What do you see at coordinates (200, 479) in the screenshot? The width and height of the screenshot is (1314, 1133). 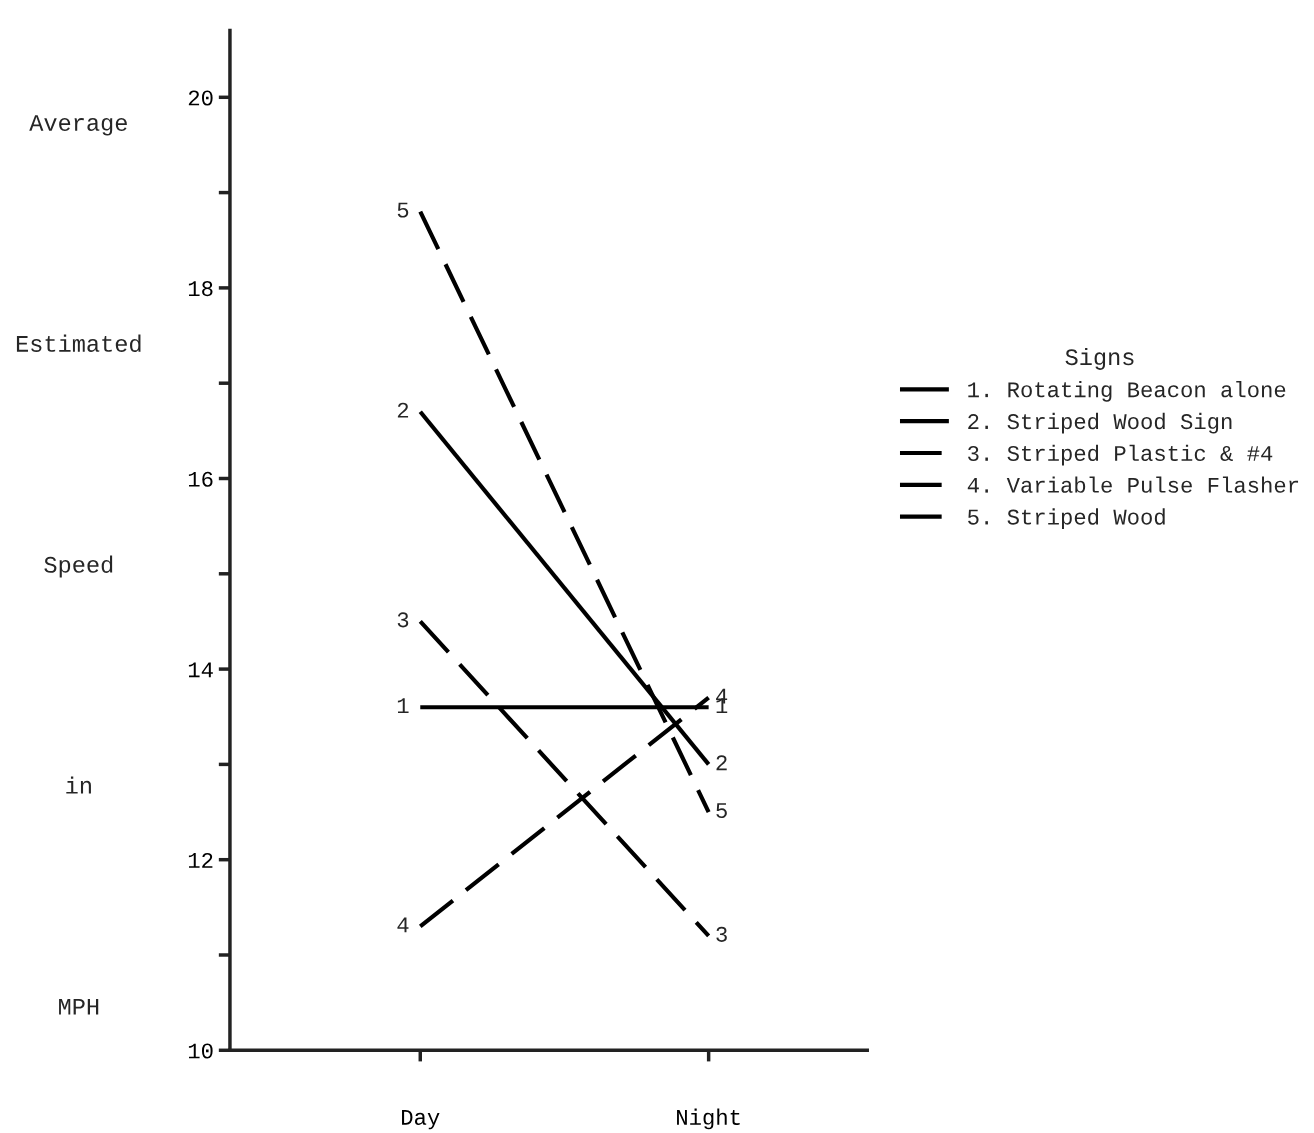 I see `y-tick-label: 16` at bounding box center [200, 479].